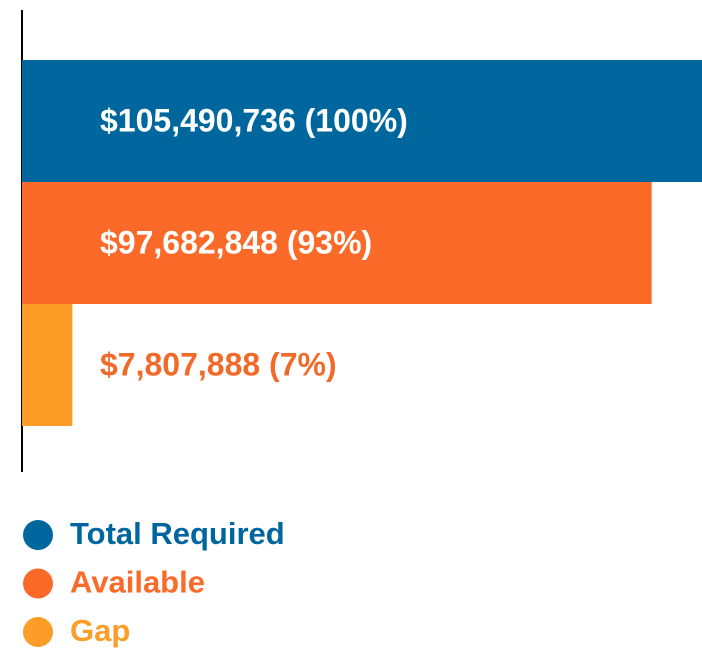 The width and height of the screenshot is (702, 659). Describe the element at coordinates (236, 242) in the screenshot. I see `value-label: $97,682,848 (93%)` at that location.